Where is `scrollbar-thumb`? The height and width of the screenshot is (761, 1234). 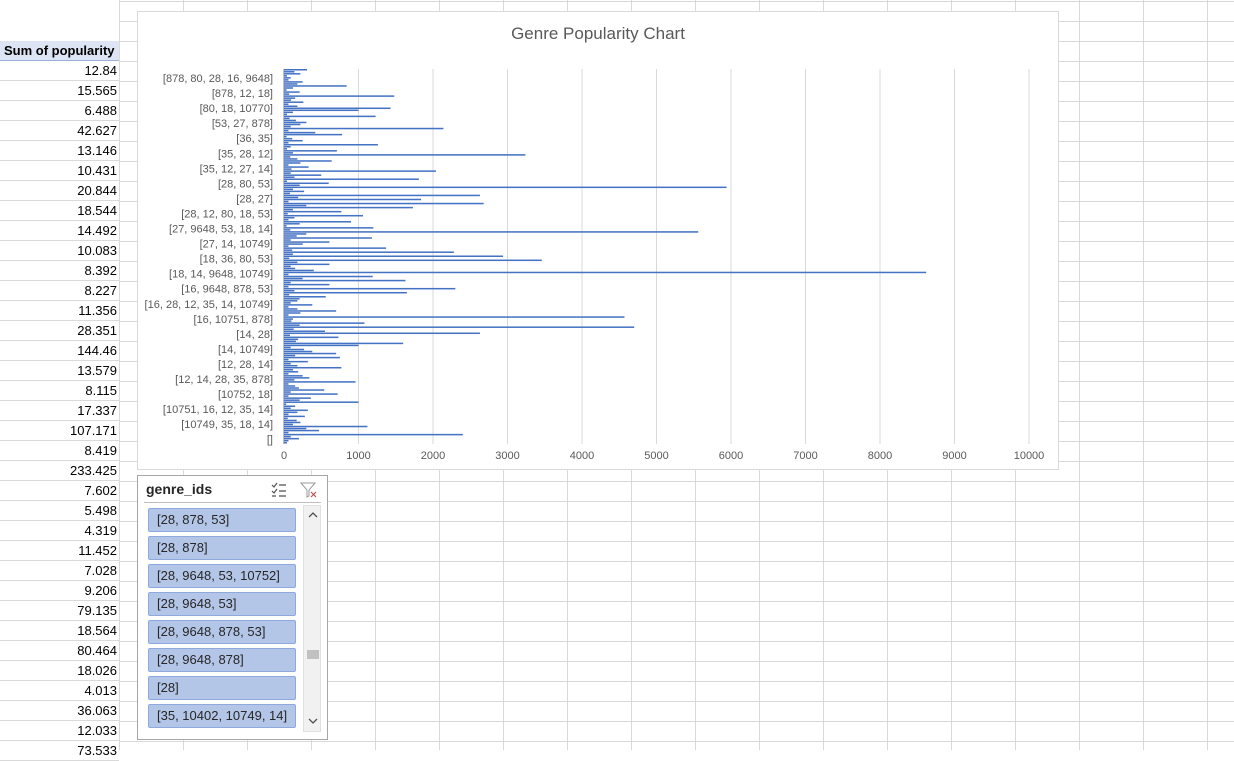
scrollbar-thumb is located at coordinates (313, 654).